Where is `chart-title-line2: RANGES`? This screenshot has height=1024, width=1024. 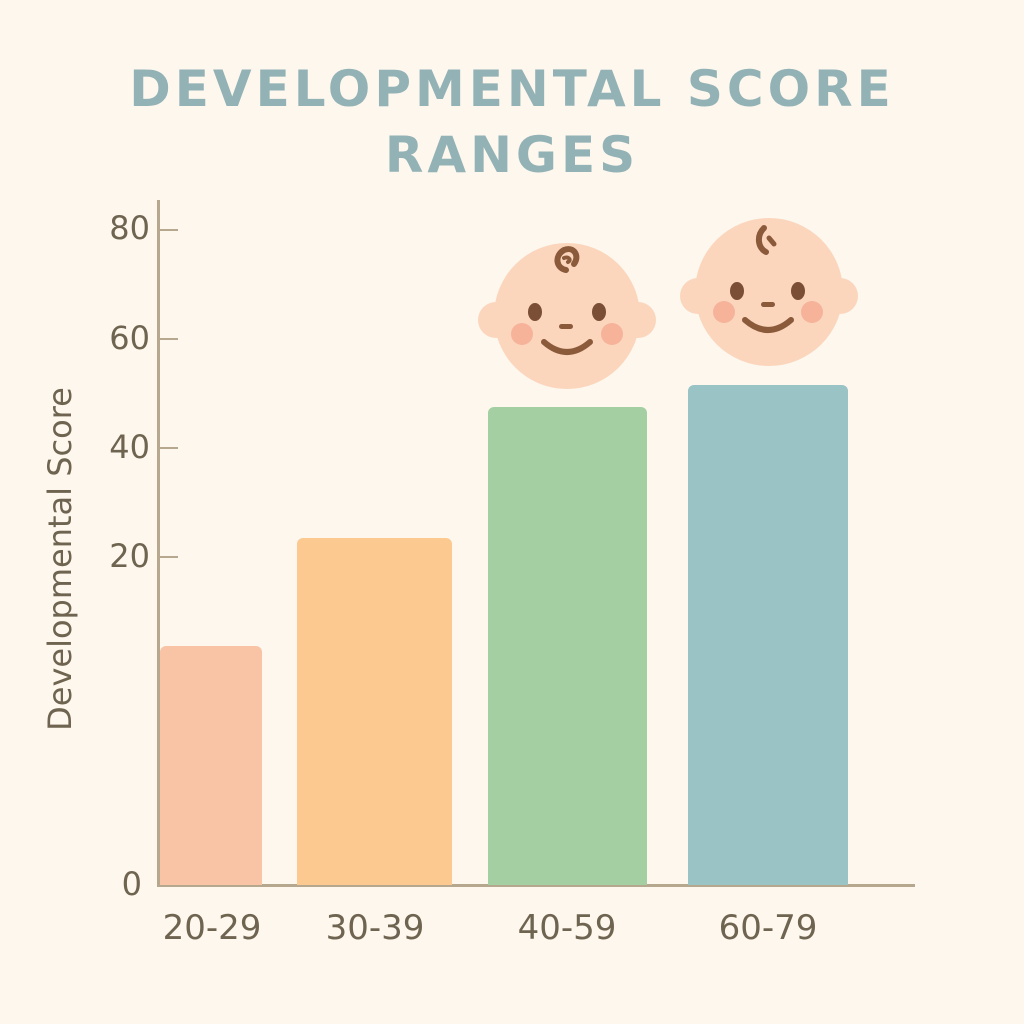
chart-title-line2: RANGES is located at coordinates (512, 155).